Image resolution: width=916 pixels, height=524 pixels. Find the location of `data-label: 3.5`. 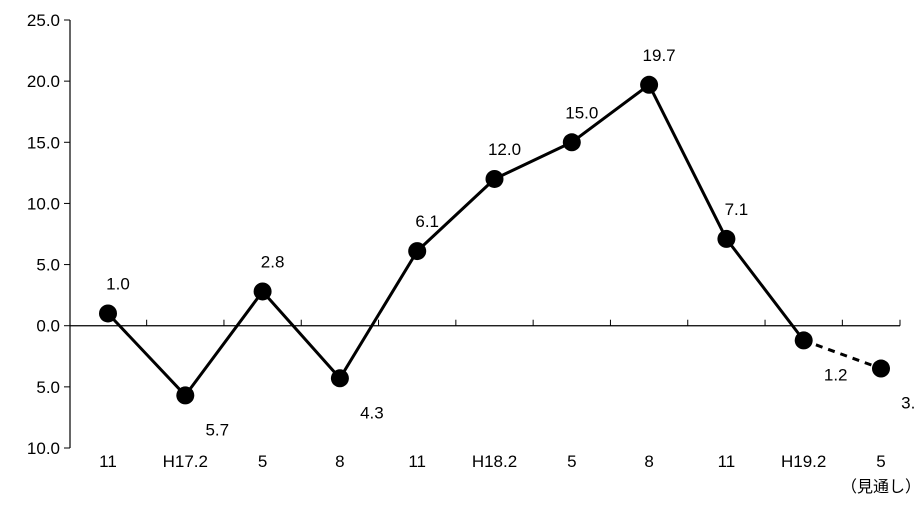

data-label: 3.5 is located at coordinates (908, 403).